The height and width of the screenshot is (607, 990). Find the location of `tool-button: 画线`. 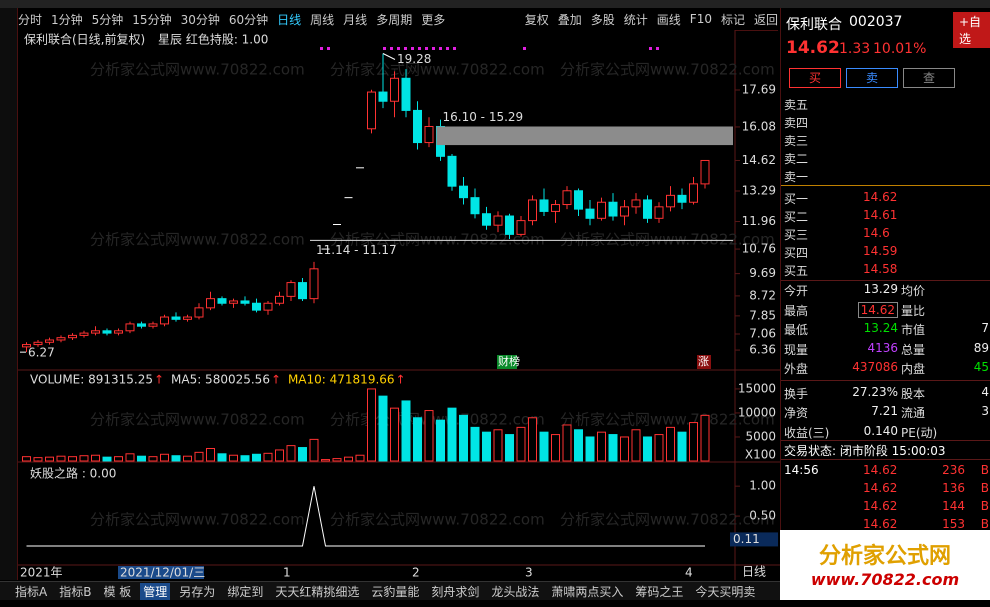

tool-button: 画线 is located at coordinates (668, 19).